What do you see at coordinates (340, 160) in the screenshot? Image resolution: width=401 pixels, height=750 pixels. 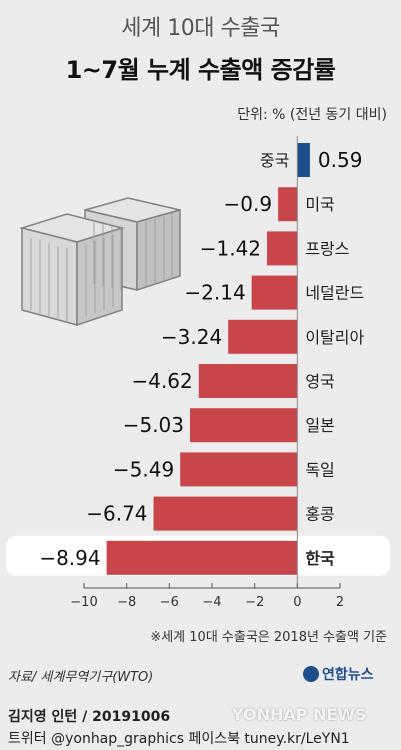 I see `value-label-0: 0.59` at bounding box center [340, 160].